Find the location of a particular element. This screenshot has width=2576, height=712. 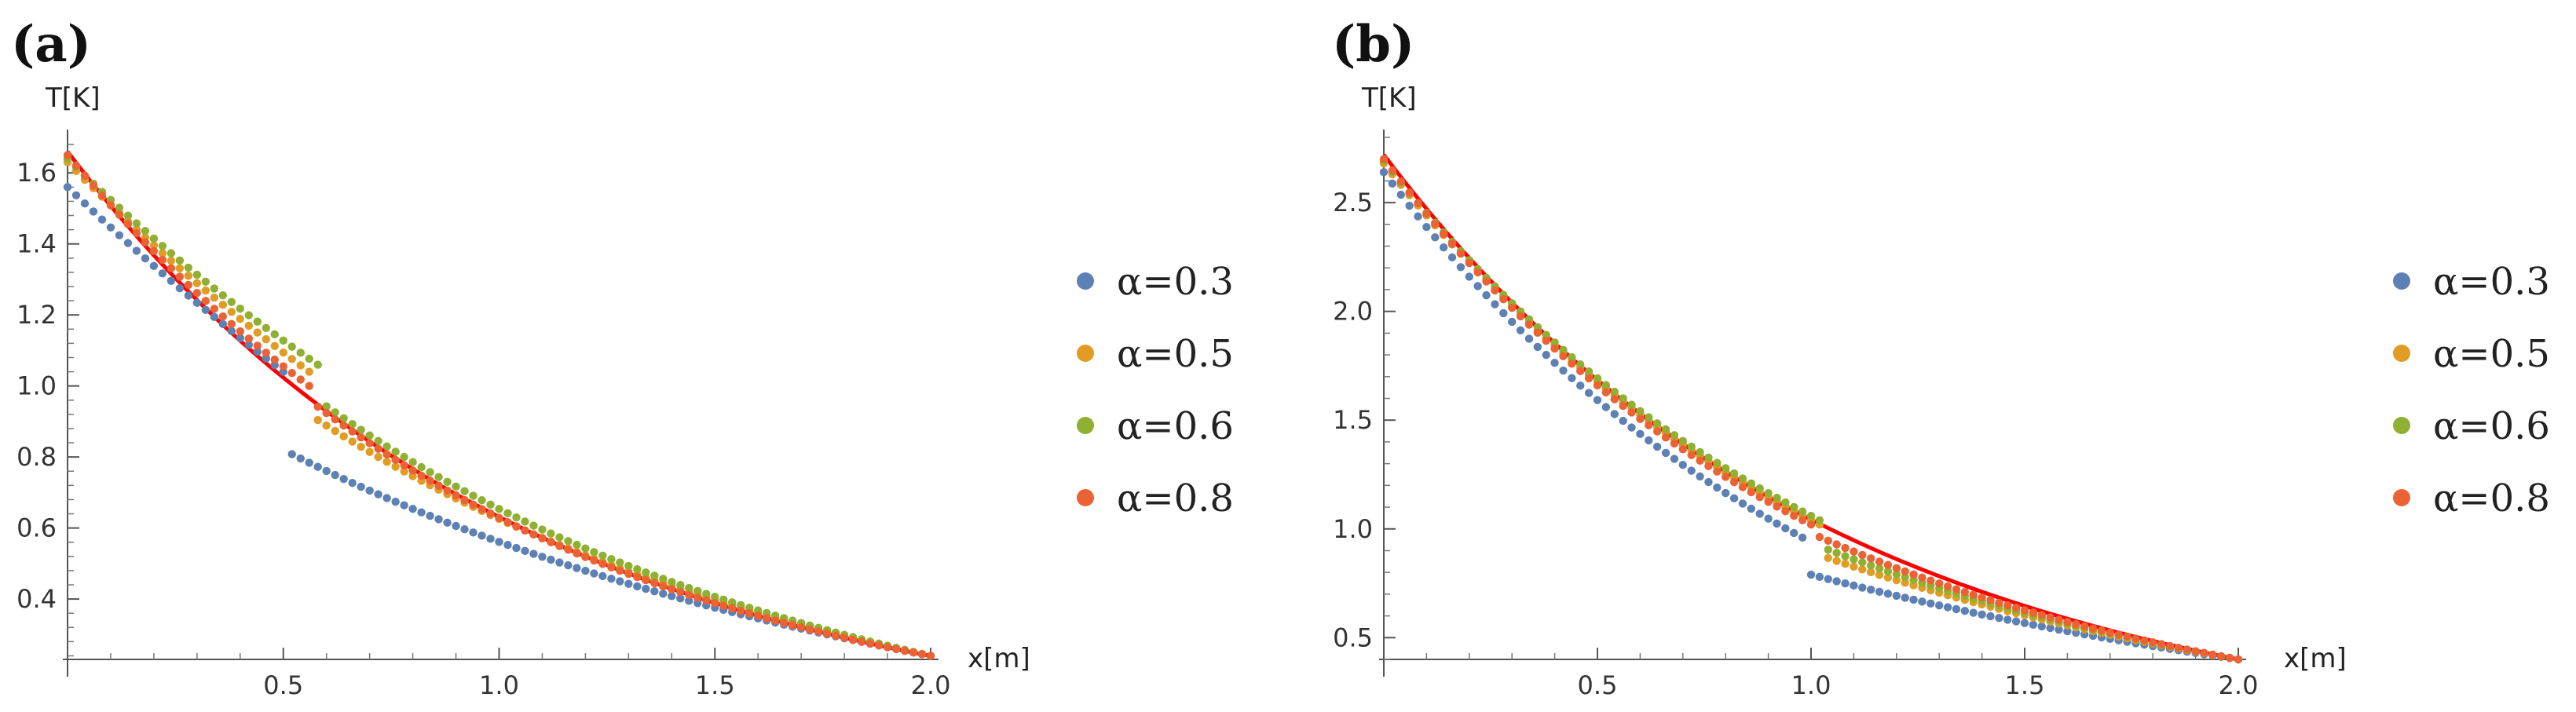

y-tick-label: 0.6 is located at coordinates (36, 528).